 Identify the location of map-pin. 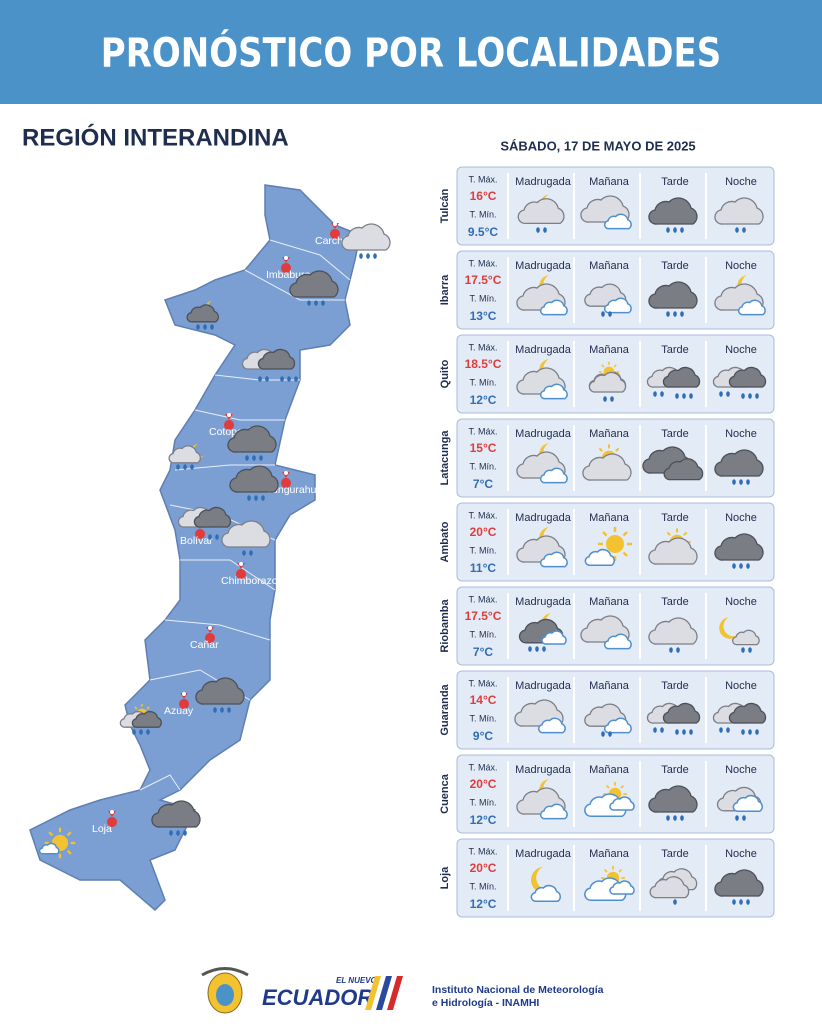
(229, 422).